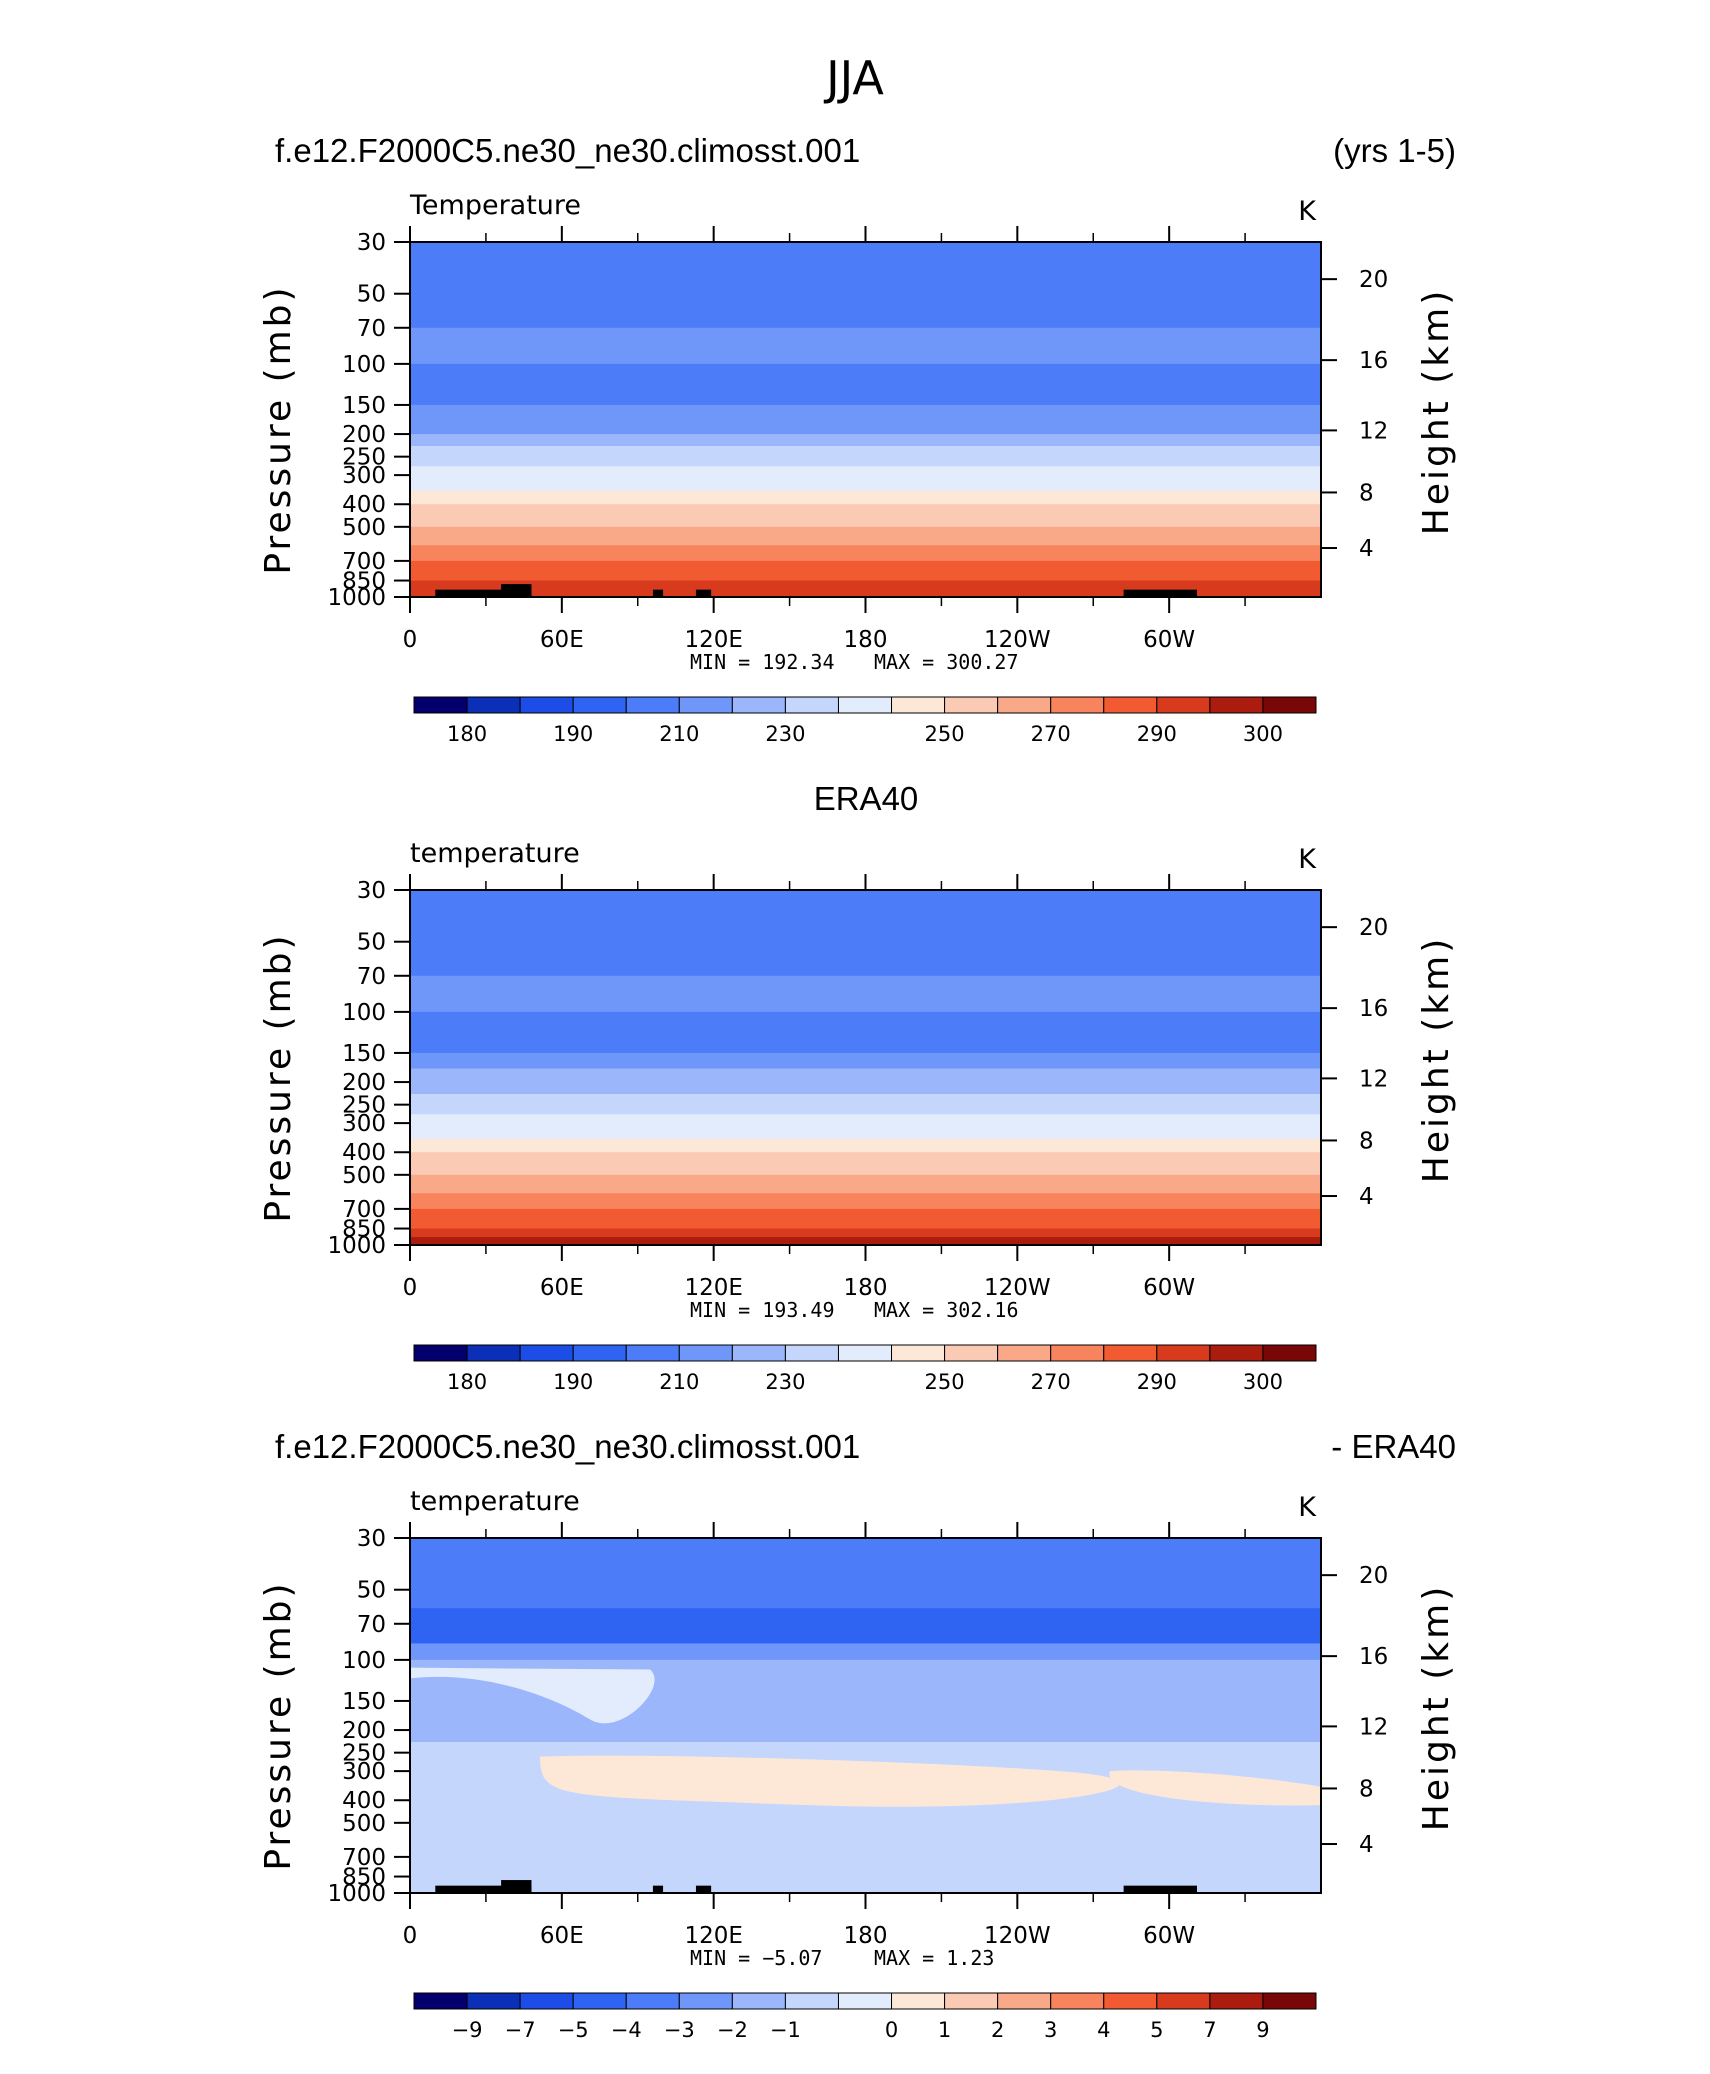  What do you see at coordinates (562, 640) in the screenshot?
I see `x-tick-label: 60E` at bounding box center [562, 640].